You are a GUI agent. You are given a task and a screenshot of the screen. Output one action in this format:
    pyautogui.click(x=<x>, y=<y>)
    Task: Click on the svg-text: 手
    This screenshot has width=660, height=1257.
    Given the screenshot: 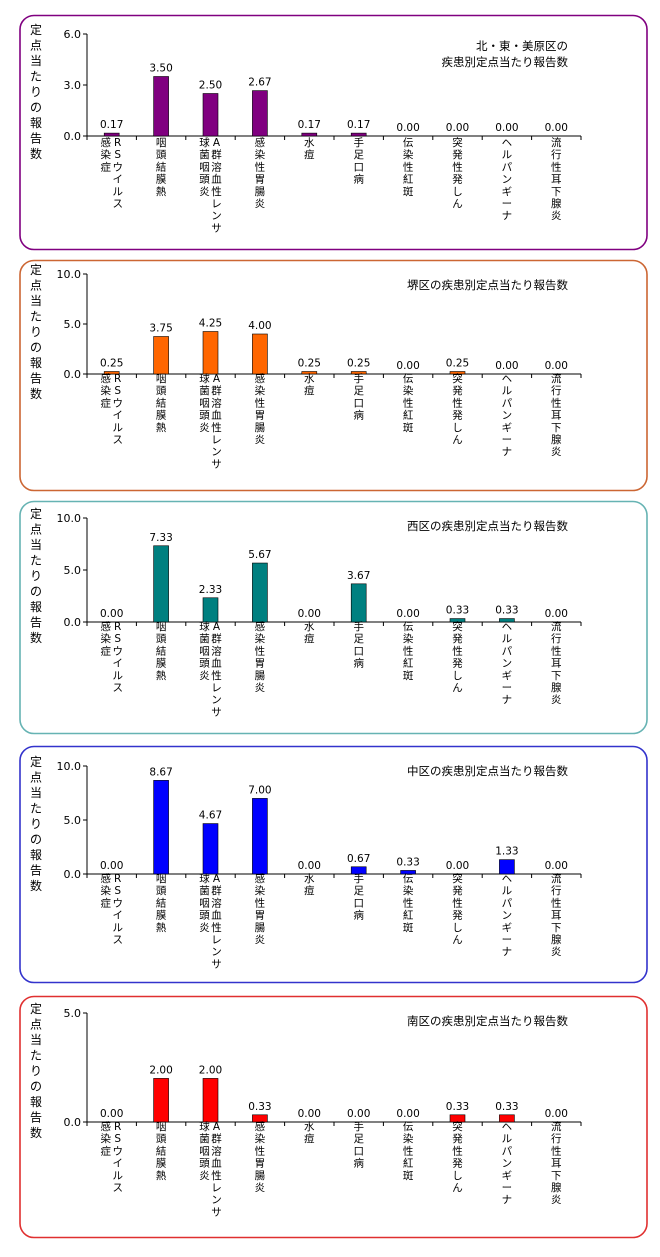 What is the action you would take?
    pyautogui.click(x=358, y=1126)
    